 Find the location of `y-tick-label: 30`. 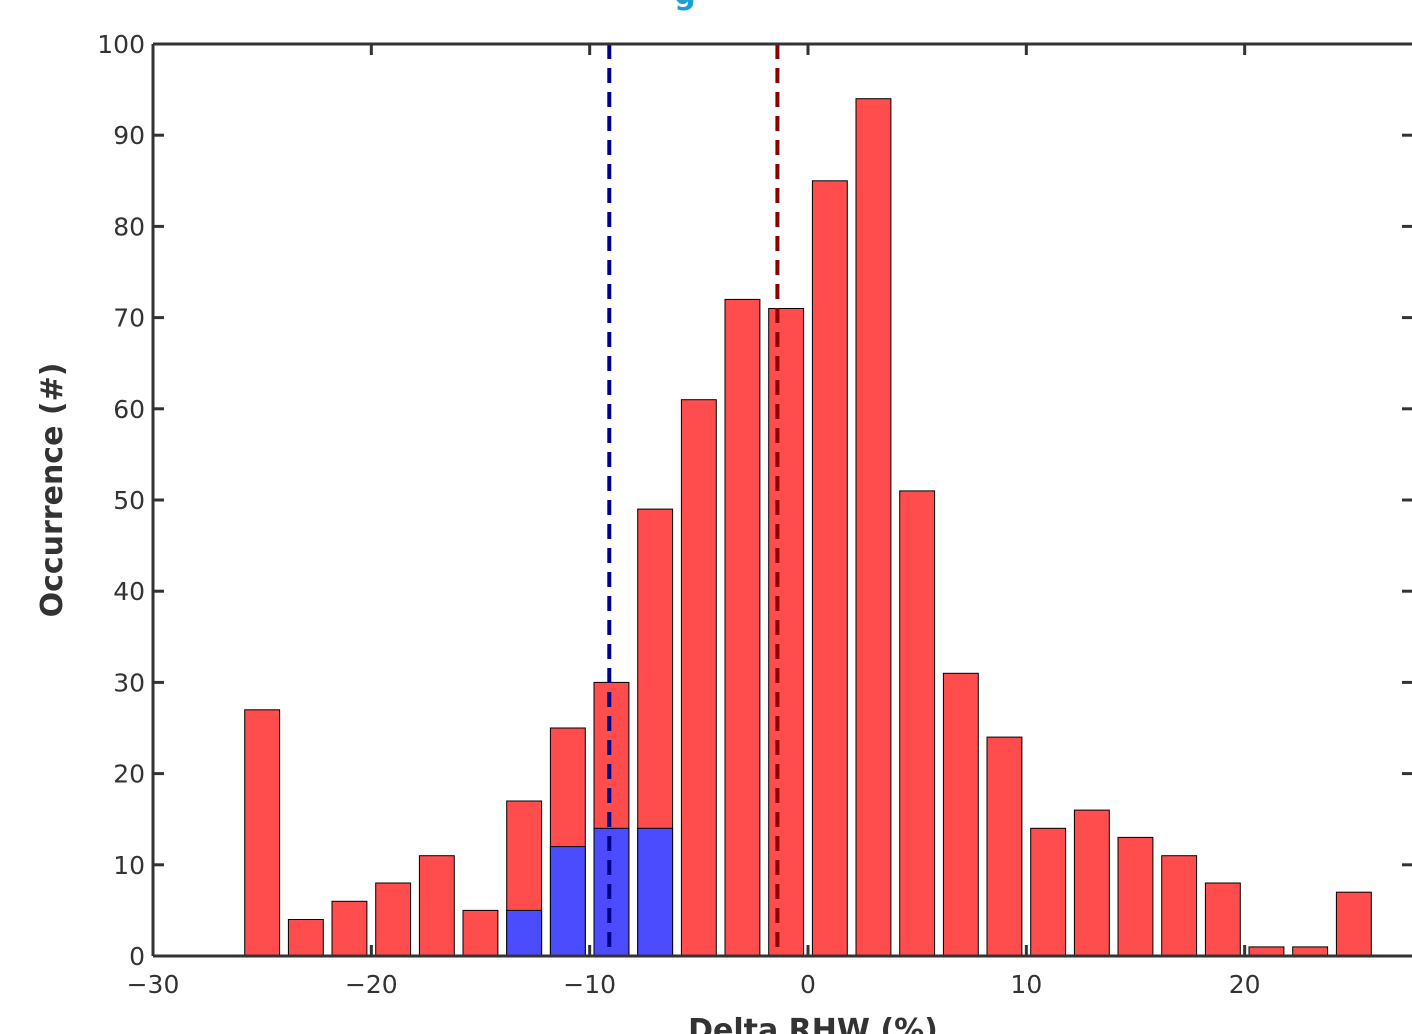

y-tick-label: 30 is located at coordinates (129, 682).